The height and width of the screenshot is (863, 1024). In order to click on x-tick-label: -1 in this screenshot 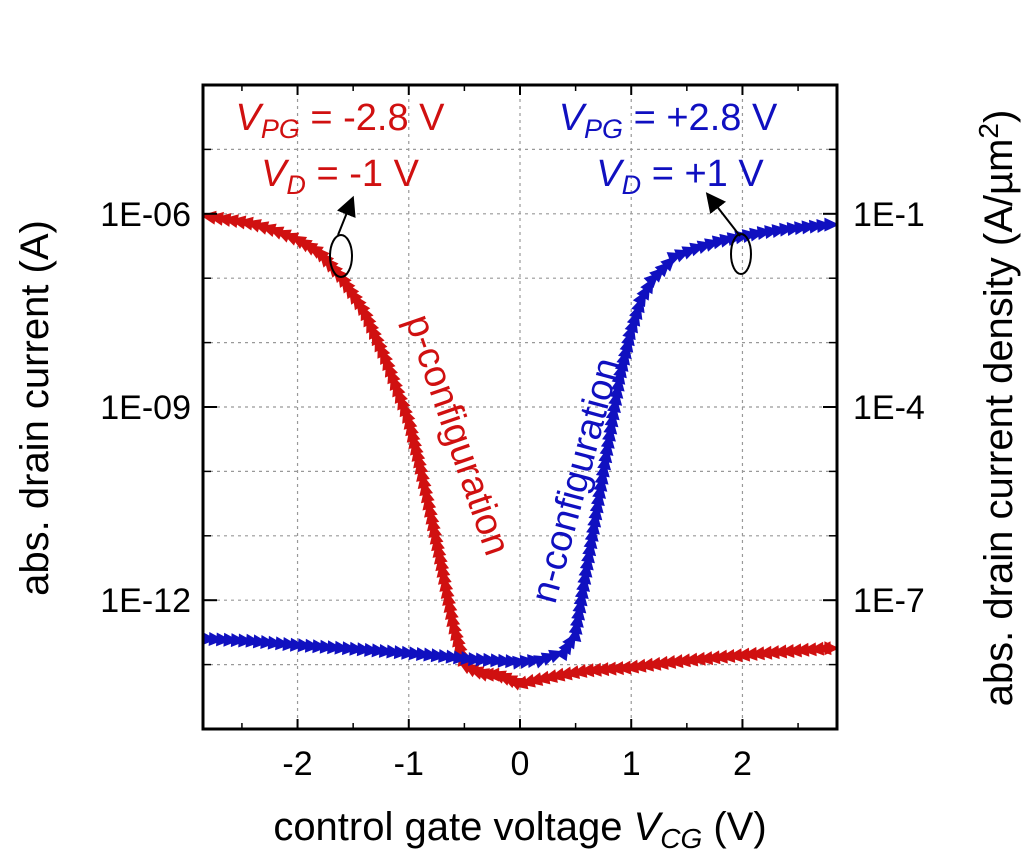, I will do `click(409, 764)`.